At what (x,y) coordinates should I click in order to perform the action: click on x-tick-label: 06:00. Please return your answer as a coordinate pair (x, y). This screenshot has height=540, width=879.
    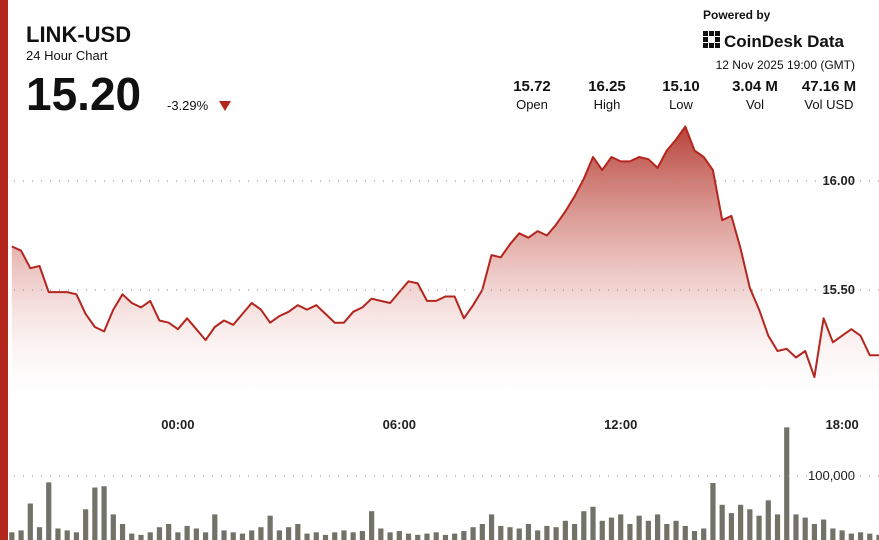
    Looking at the image, I should click on (399, 424).